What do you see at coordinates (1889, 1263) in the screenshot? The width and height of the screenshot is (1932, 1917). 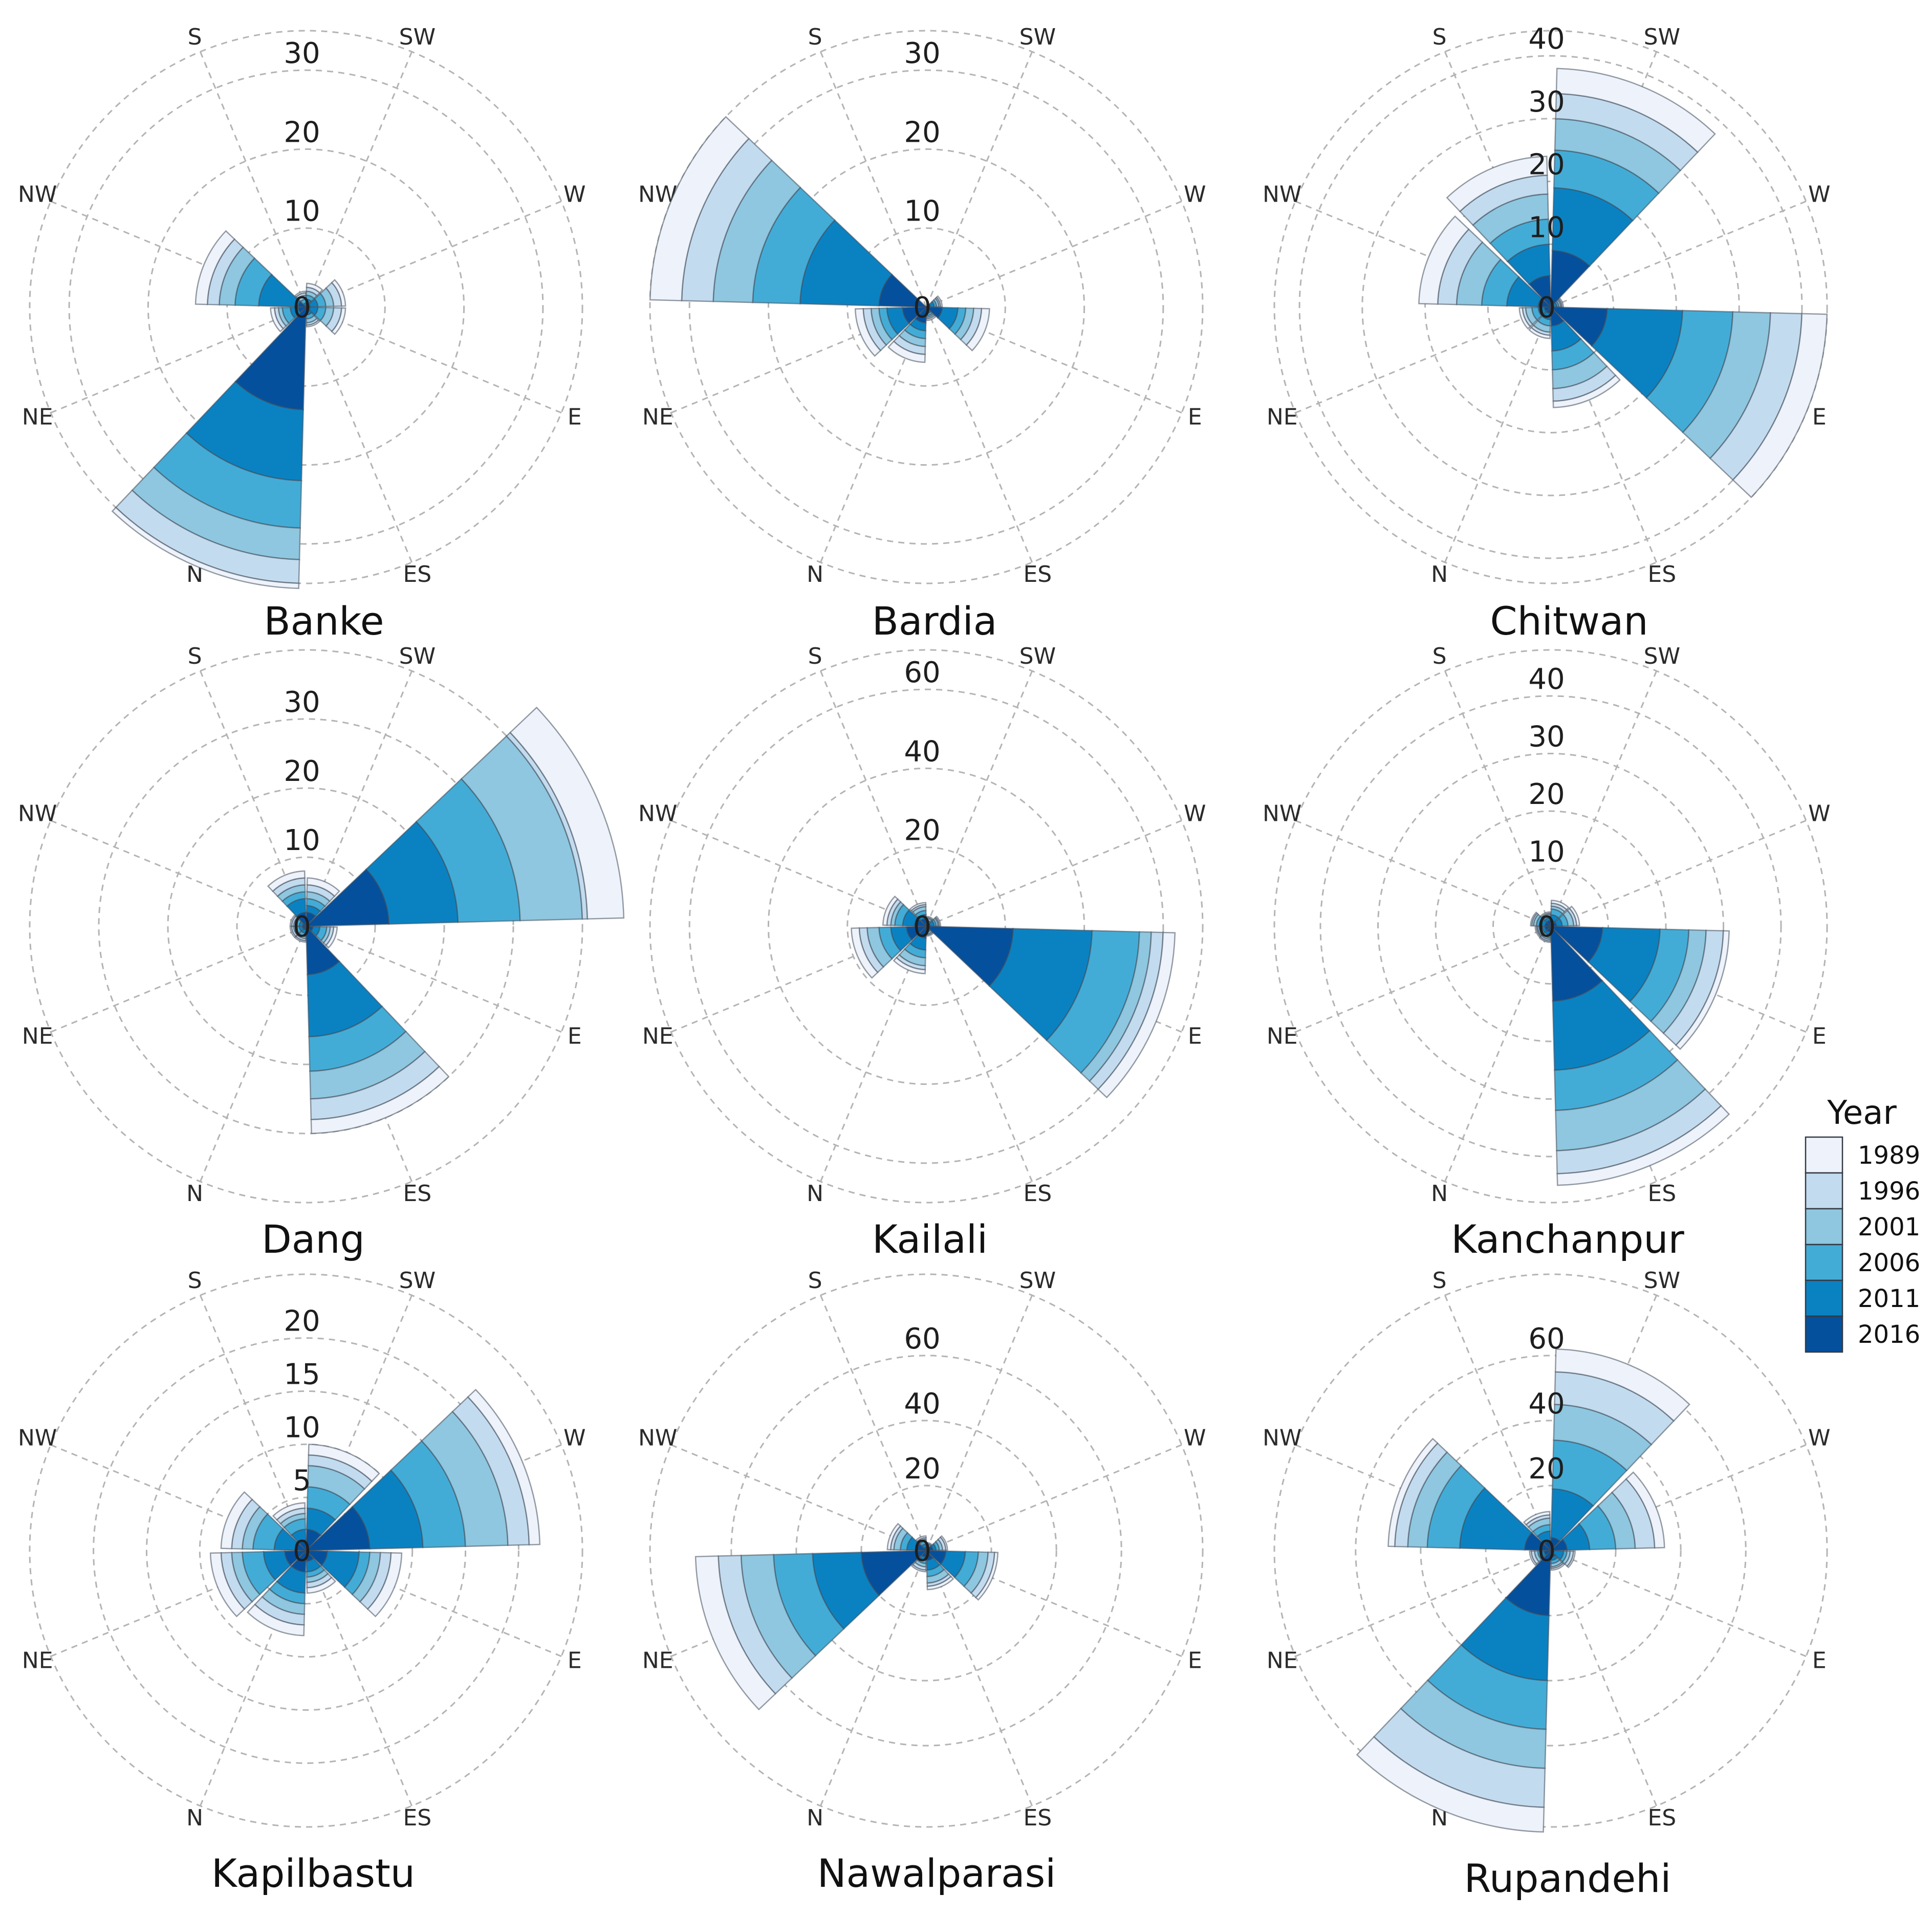 I see `legend-label-2006: 2006` at bounding box center [1889, 1263].